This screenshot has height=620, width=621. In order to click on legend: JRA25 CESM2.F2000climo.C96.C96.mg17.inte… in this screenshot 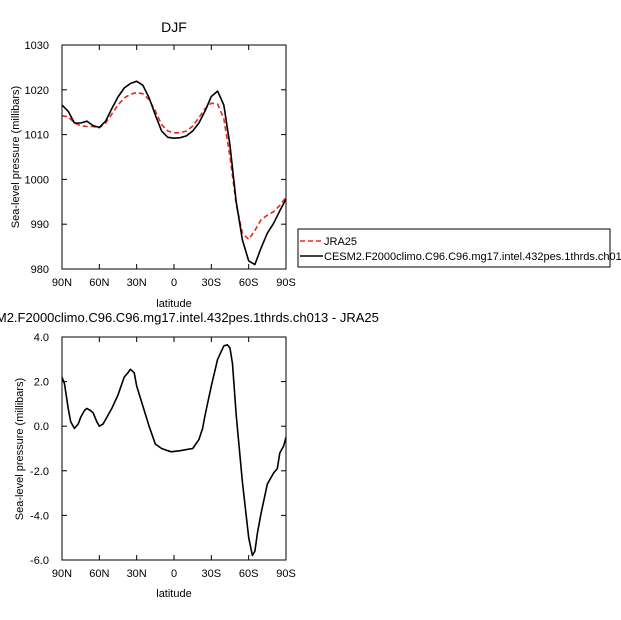, I will do `click(459, 248)`.